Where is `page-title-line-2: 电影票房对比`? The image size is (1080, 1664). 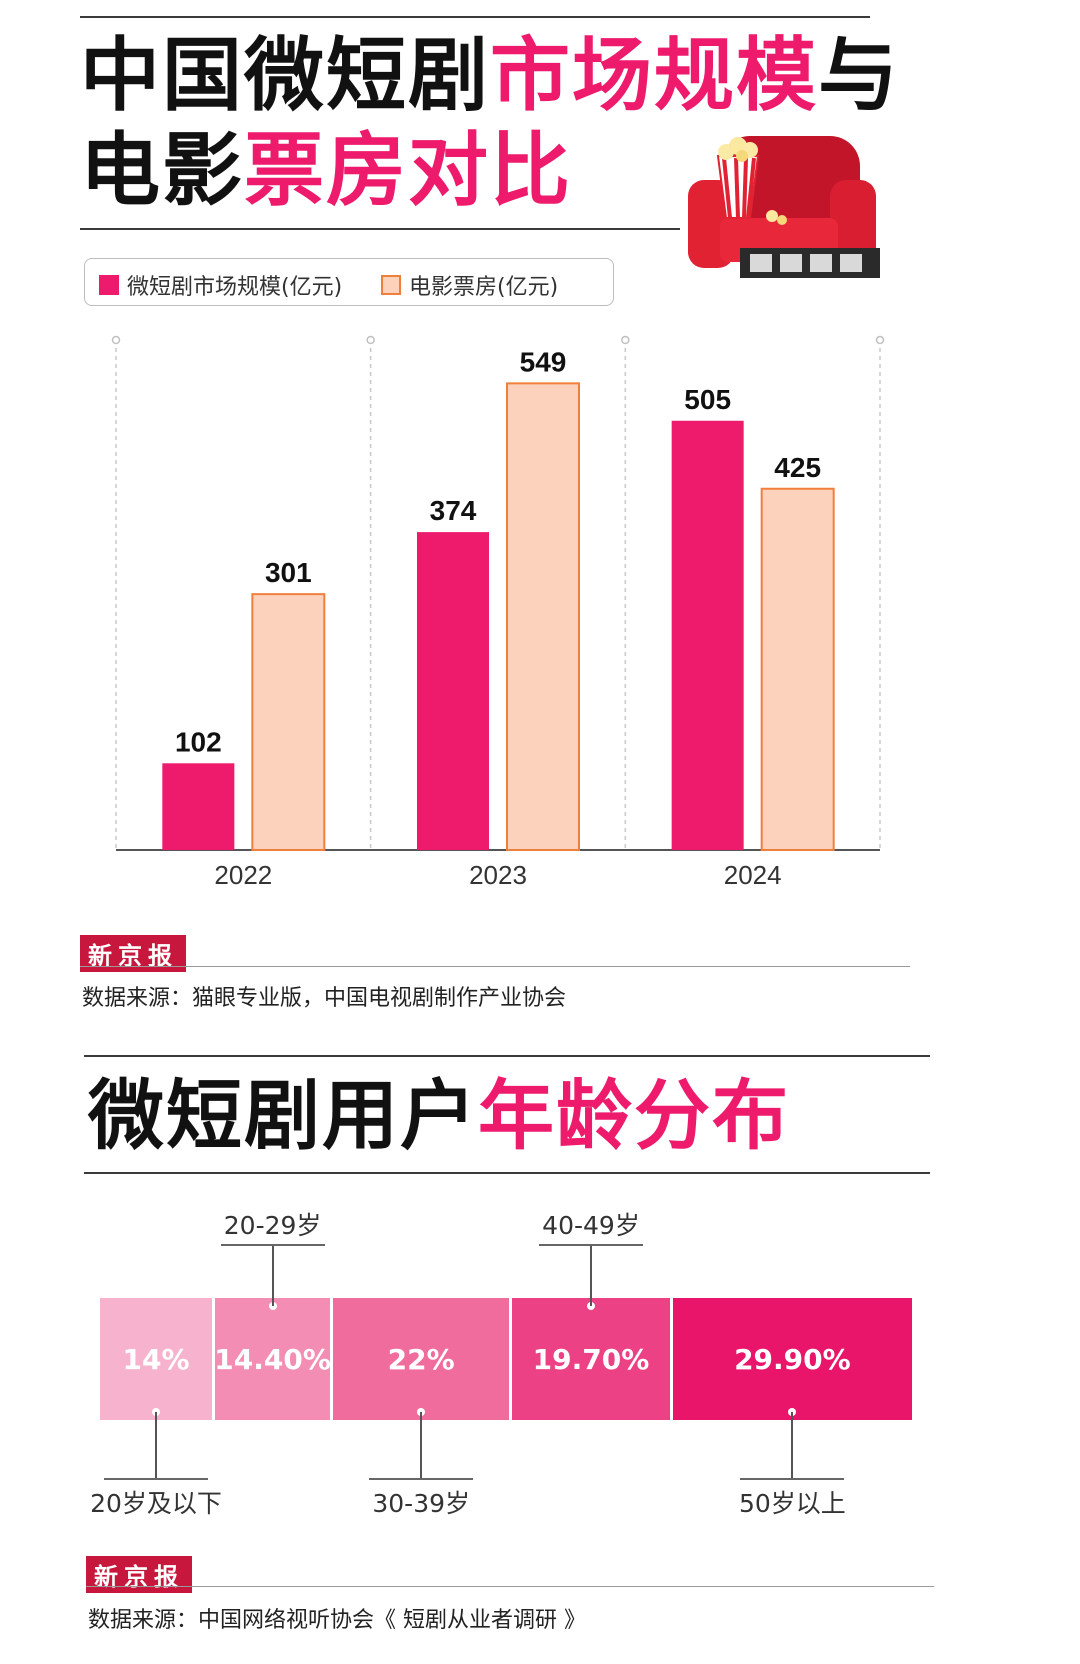 page-title-line-2: 电影票房对比 is located at coordinates (326, 171).